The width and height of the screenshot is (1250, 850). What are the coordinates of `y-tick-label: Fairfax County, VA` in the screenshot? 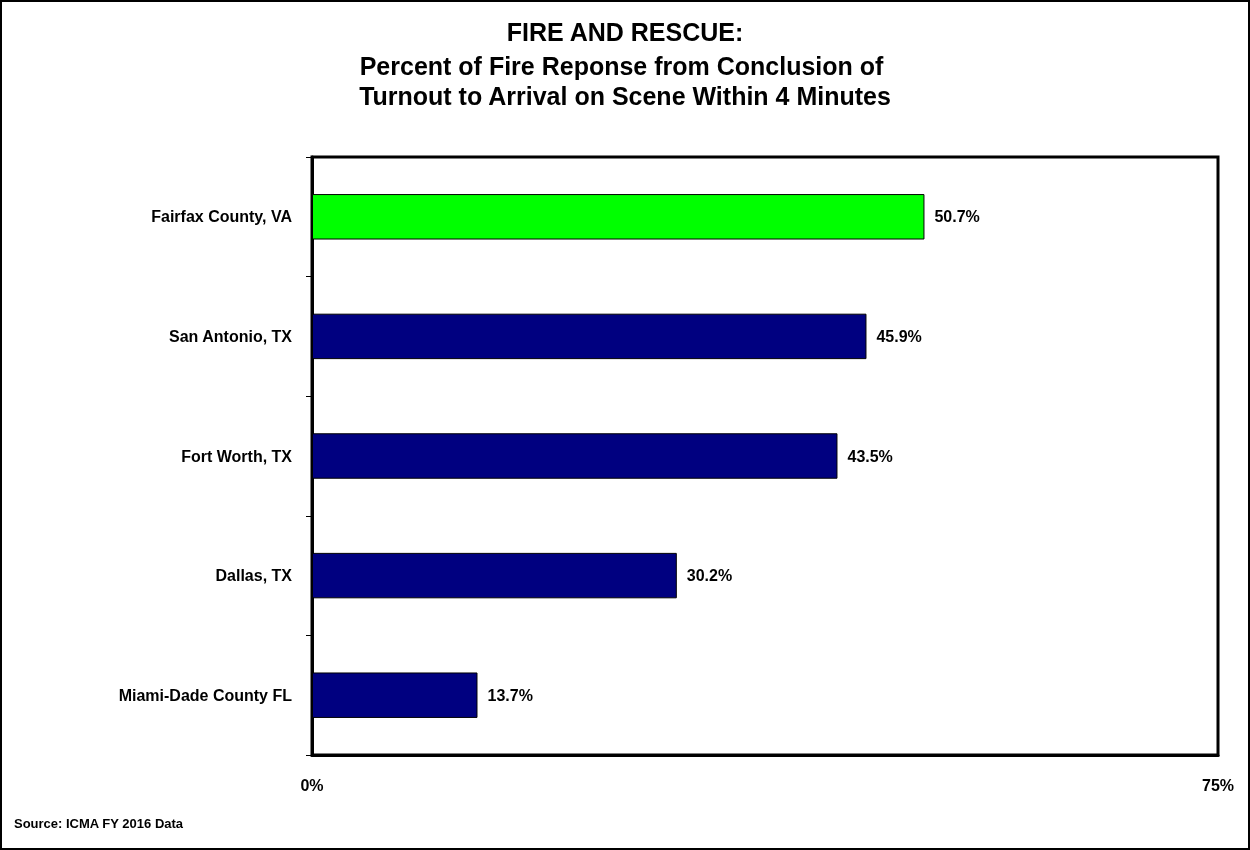 It's located at (222, 217).